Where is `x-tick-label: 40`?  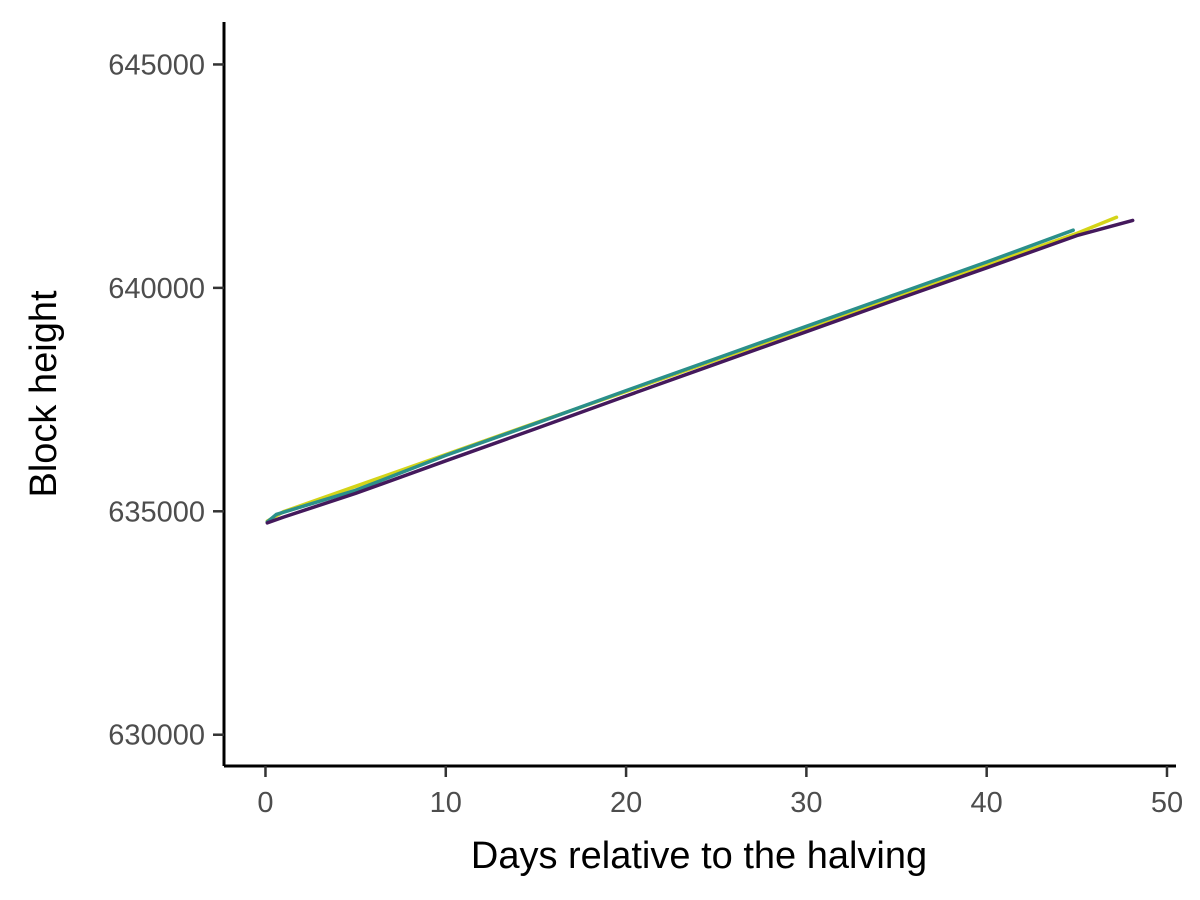 x-tick-label: 40 is located at coordinates (987, 803).